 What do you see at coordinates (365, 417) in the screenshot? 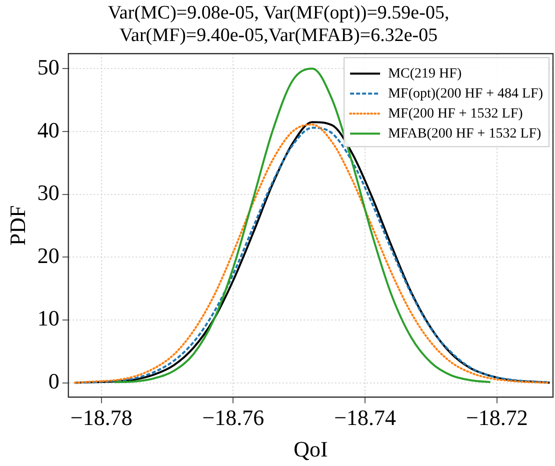
I see `x-tick-label: −18.74` at bounding box center [365, 417].